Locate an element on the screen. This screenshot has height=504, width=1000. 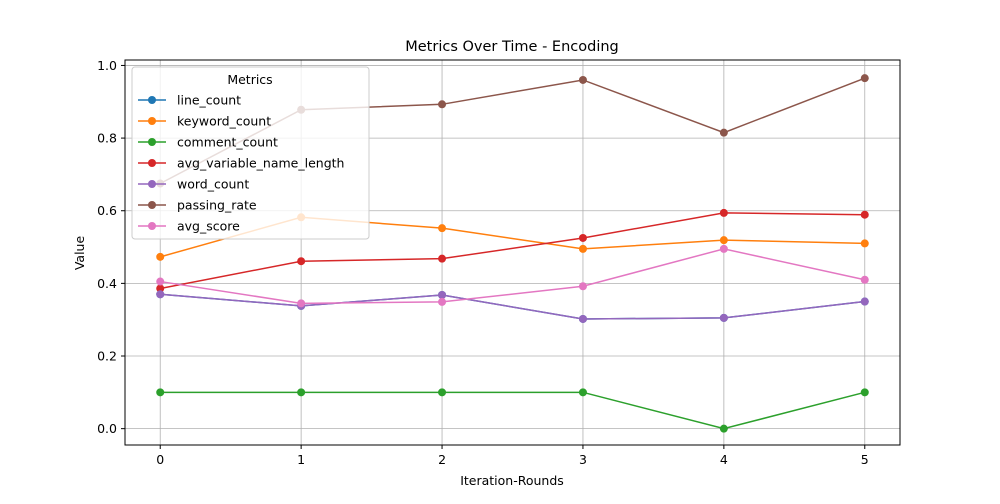
legend-label: avg_score is located at coordinates (208, 226).